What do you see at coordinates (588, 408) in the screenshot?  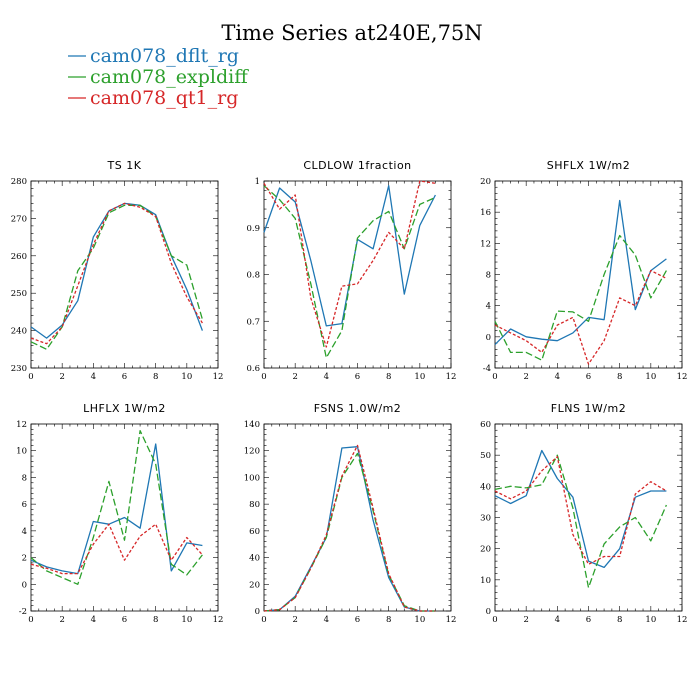 I see `panel-title: FLNS 1W/m2` at bounding box center [588, 408].